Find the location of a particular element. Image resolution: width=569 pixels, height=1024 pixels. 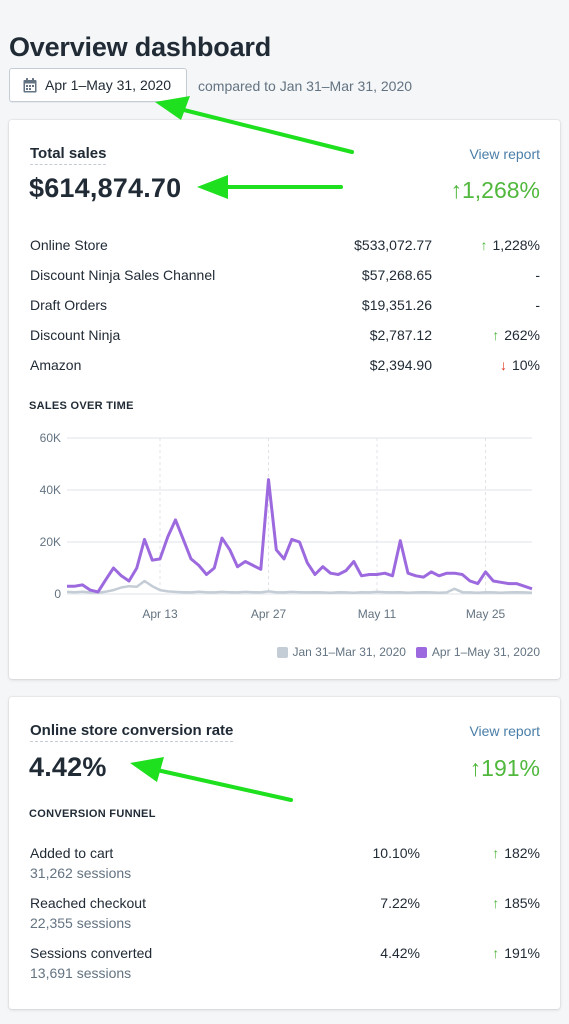

sales-over-time-heading: SALES OVER TIME is located at coordinates (81, 406).